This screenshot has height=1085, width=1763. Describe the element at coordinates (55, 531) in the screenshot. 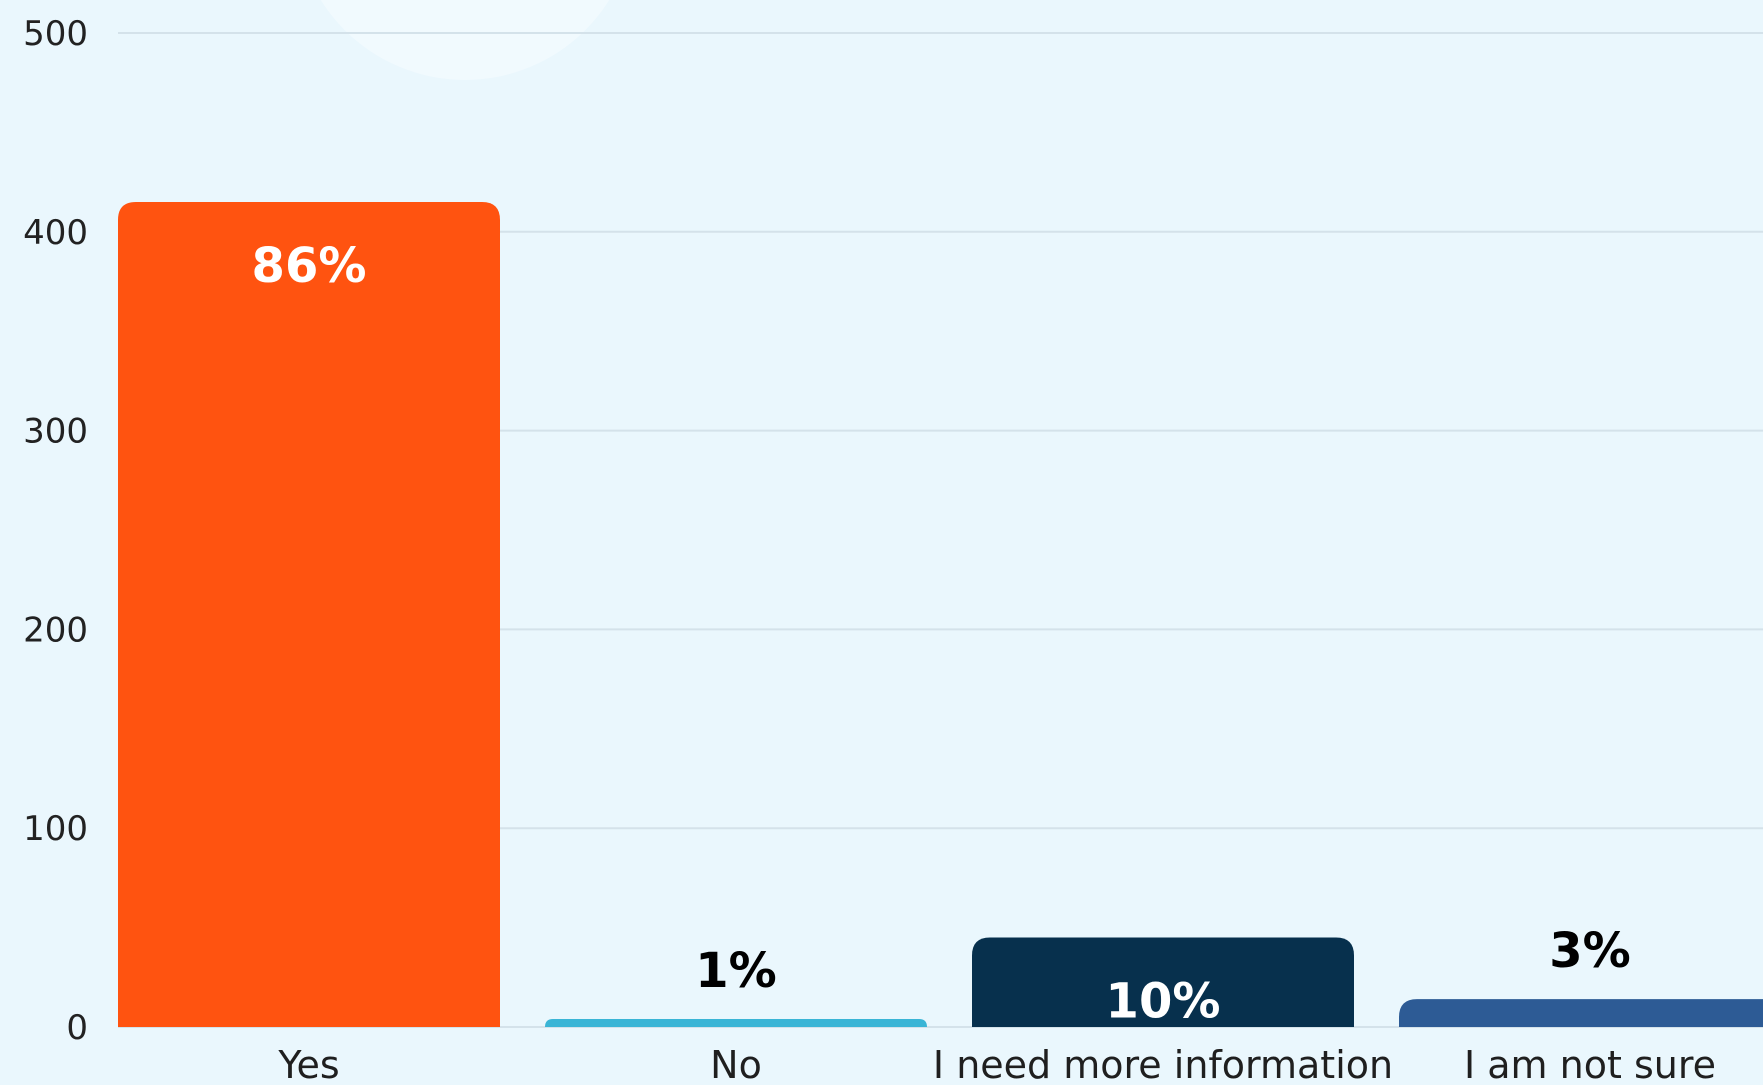

I see `y-axis-ticks: 0 100 200 300 400 500` at that location.